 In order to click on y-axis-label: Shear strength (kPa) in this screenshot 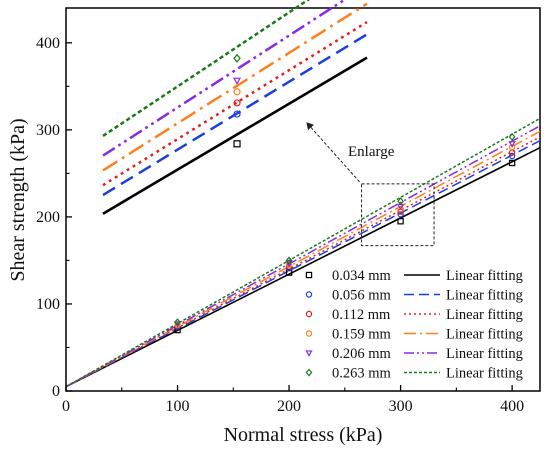, I will do `click(18, 199)`.